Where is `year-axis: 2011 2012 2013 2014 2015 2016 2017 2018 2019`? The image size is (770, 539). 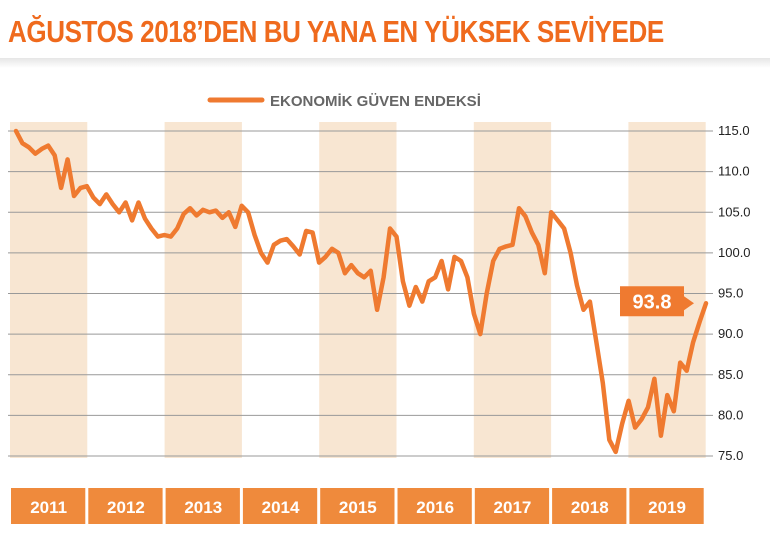 year-axis: 2011 2012 2013 2014 2015 2016 2017 2018 2019 is located at coordinates (357, 506).